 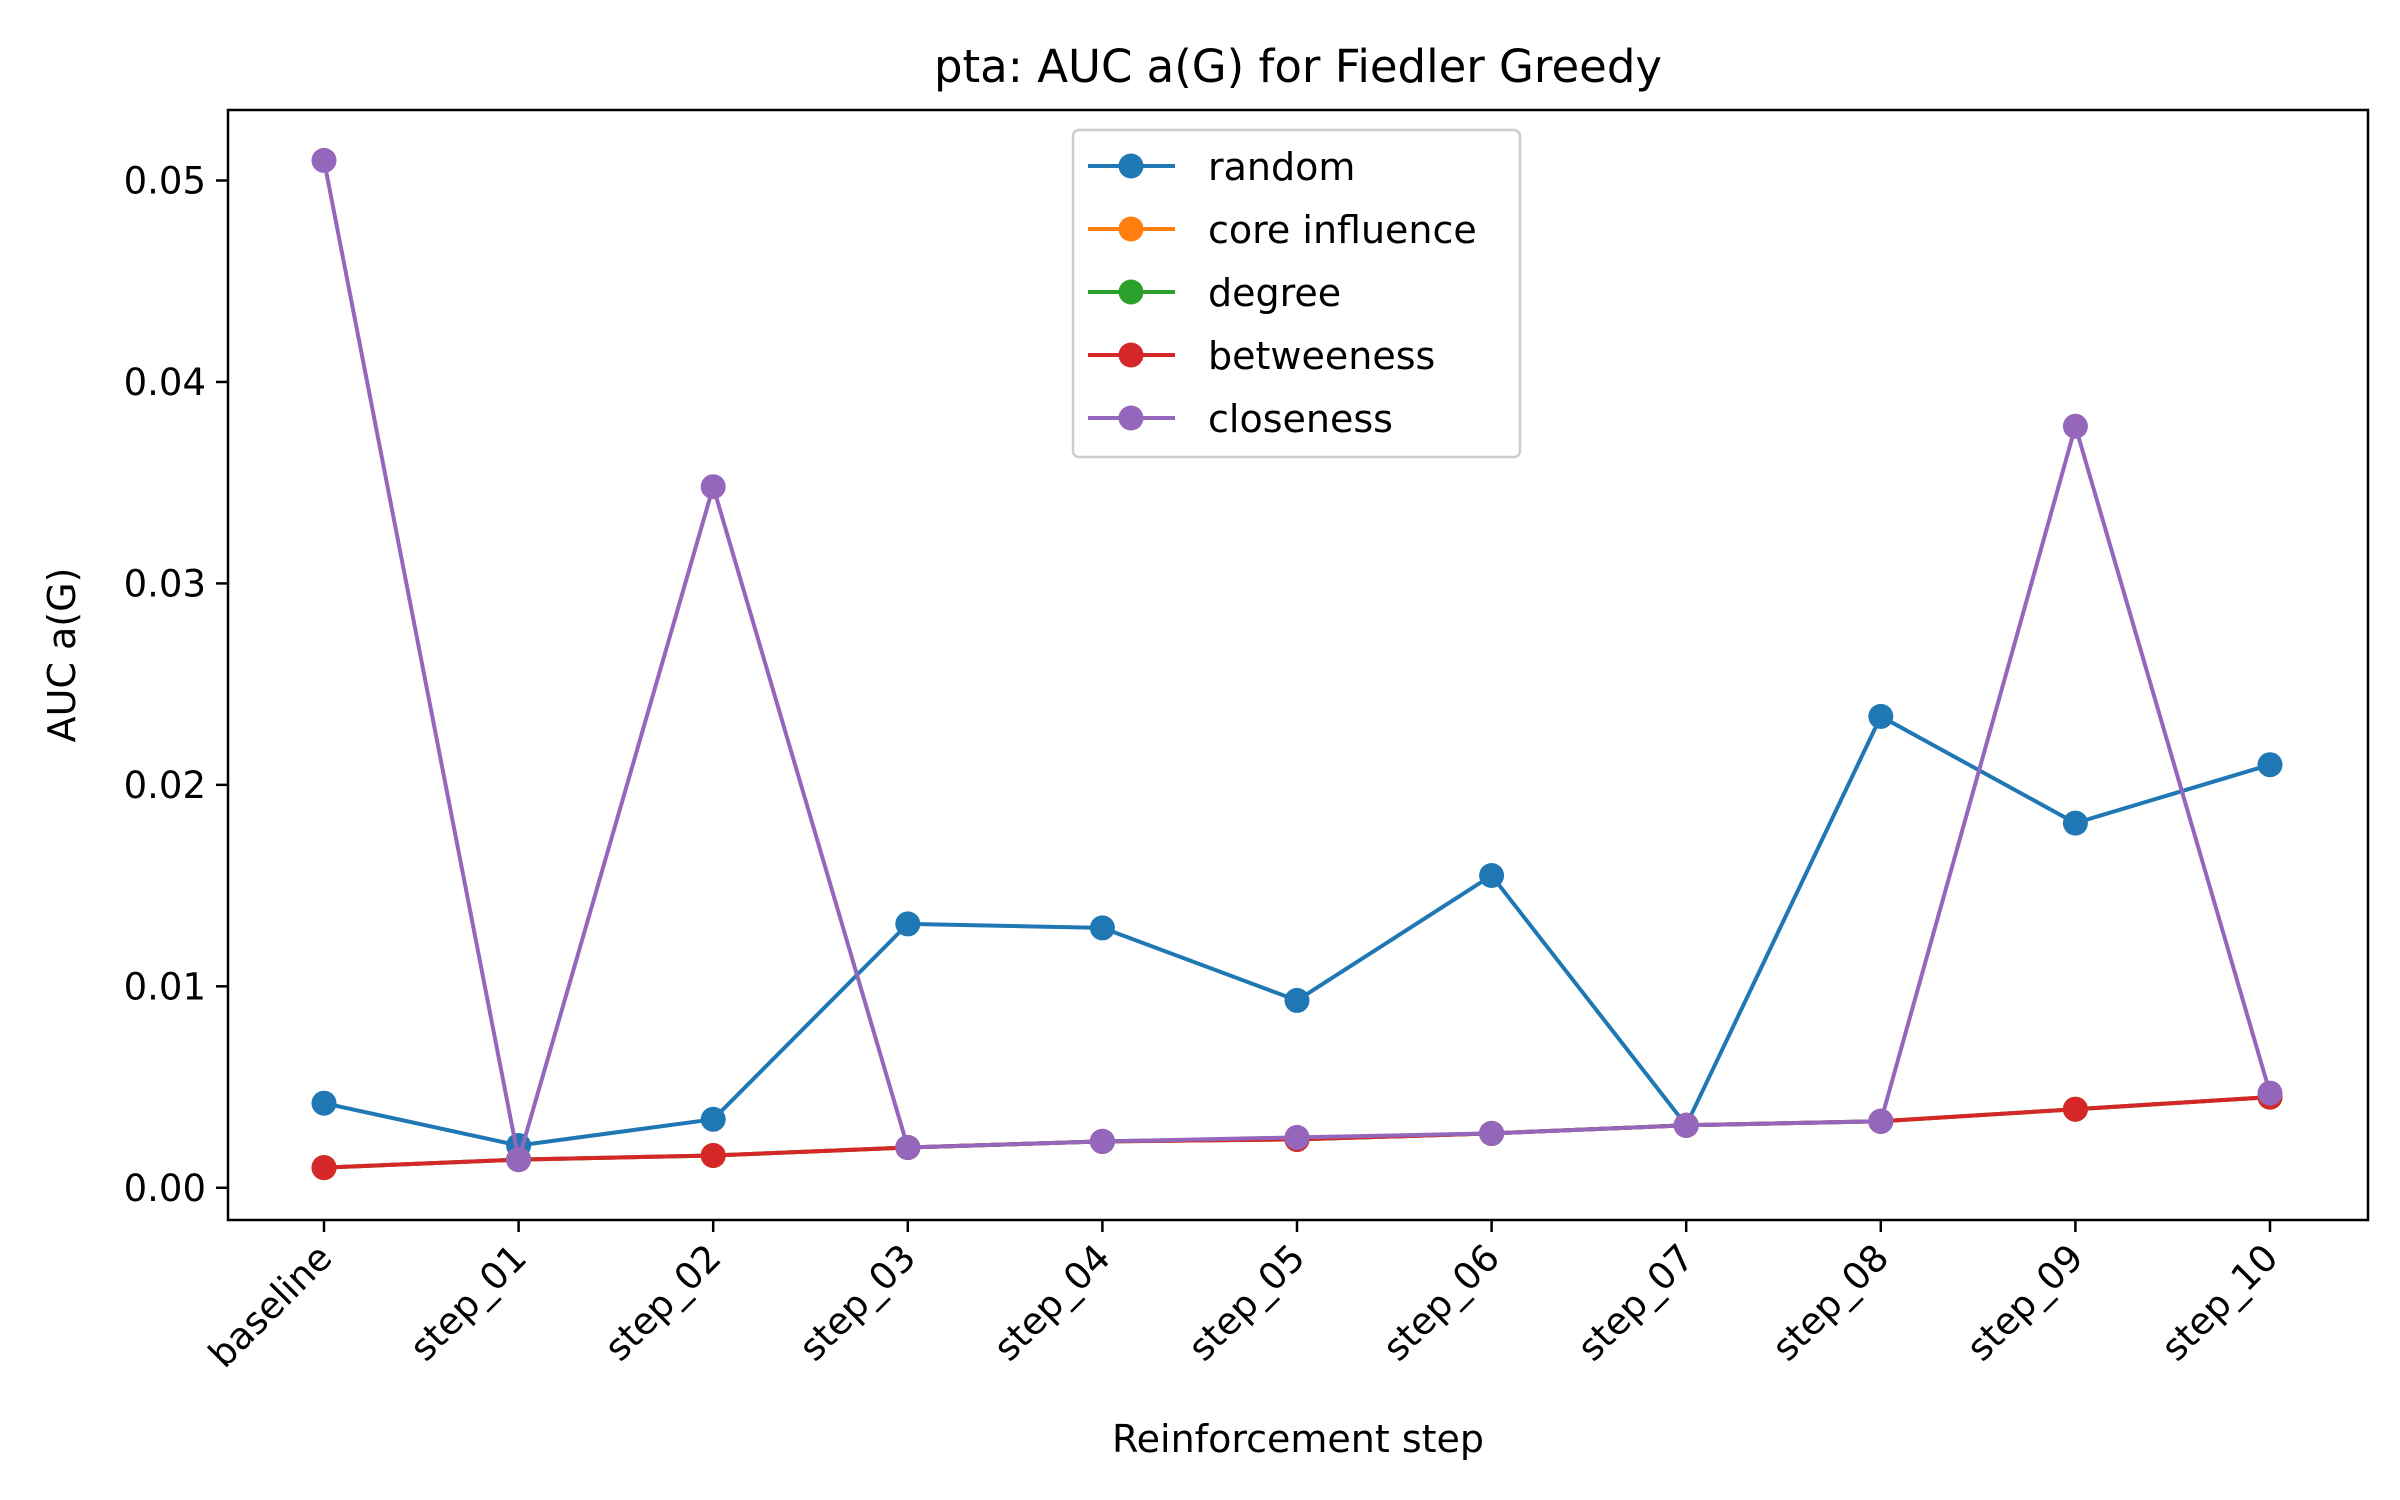 What do you see at coordinates (165, 986) in the screenshot?
I see `y-tick-label: 0.01` at bounding box center [165, 986].